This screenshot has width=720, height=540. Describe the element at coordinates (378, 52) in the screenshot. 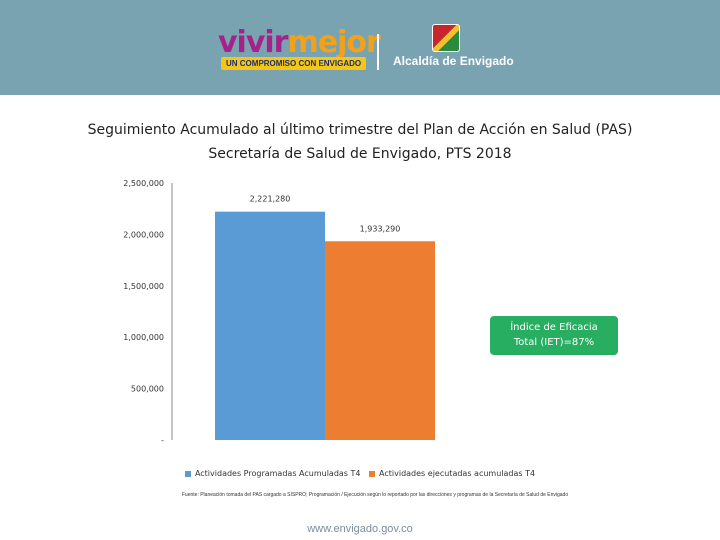

I see `logo-separator` at that location.